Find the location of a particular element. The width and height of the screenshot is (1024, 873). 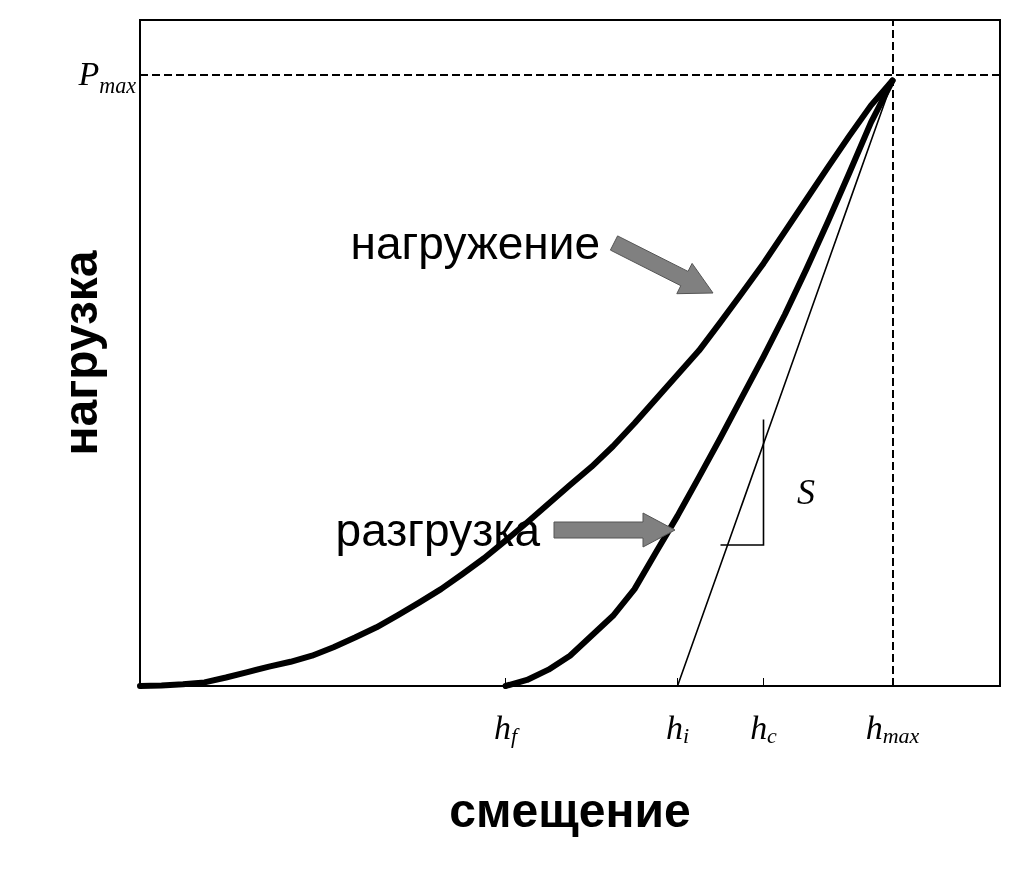

annotation: нагружение is located at coordinates (475, 243).